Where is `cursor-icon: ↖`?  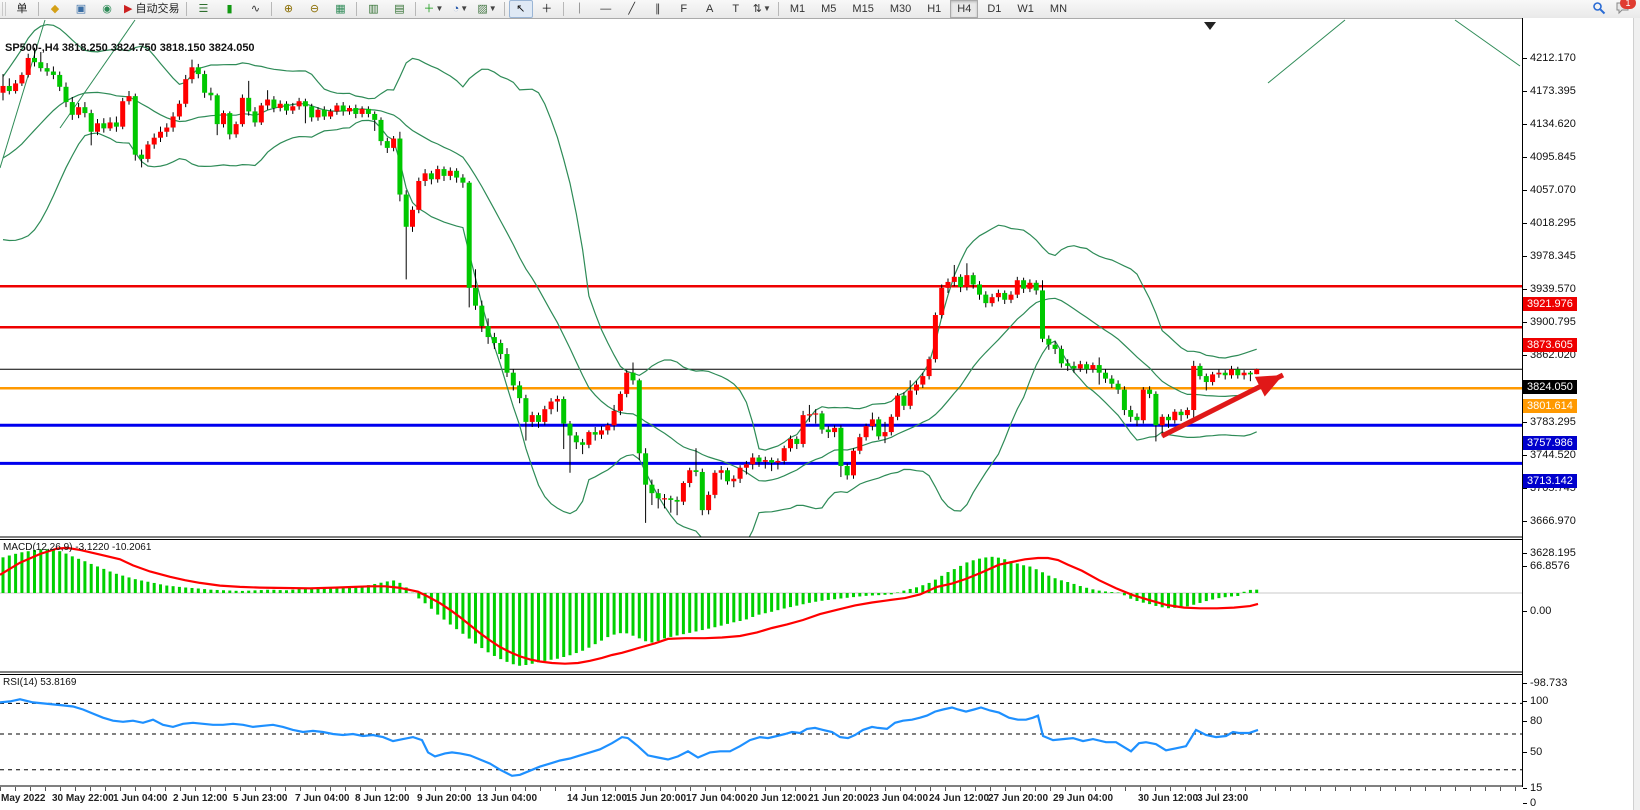 cursor-icon: ↖ is located at coordinates (521, 9).